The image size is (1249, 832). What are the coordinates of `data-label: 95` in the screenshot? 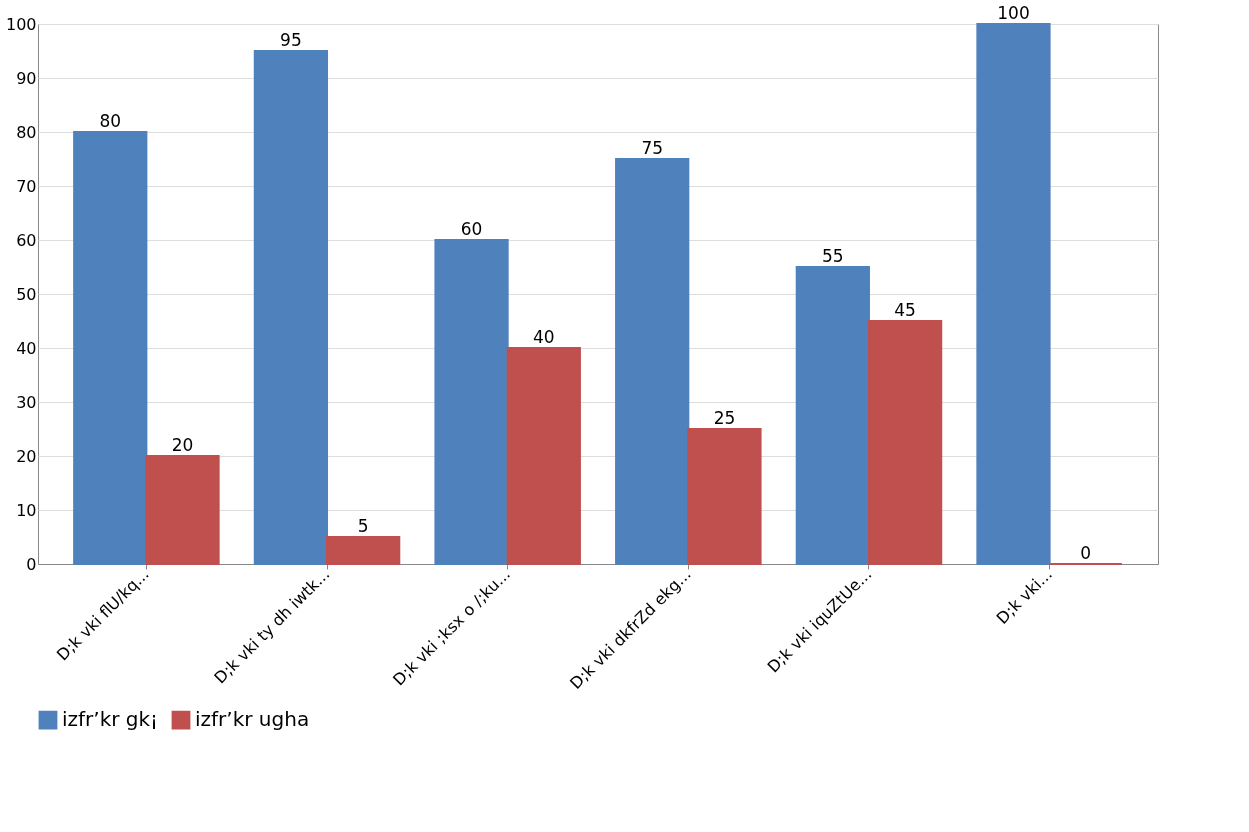 It's located at (291, 40).